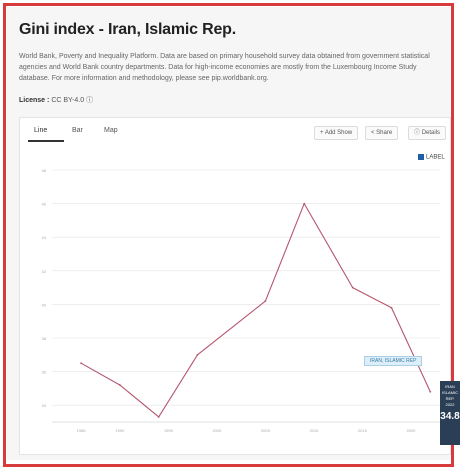 The height and width of the screenshot is (474, 461). What do you see at coordinates (82, 430) in the screenshot?
I see `x-tick-label: 1986` at bounding box center [82, 430].